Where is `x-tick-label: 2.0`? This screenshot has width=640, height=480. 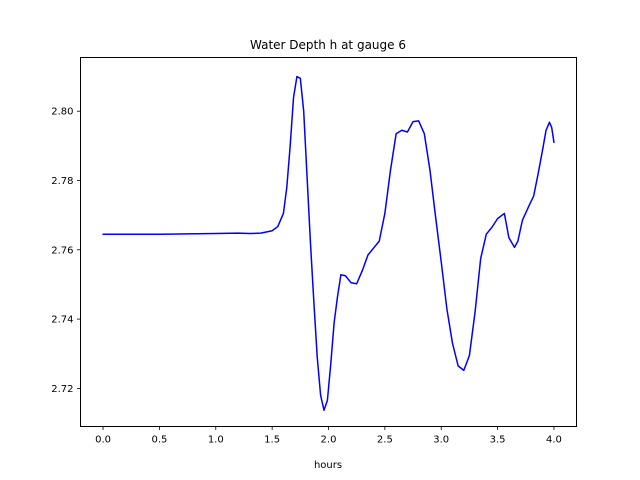 x-tick-label: 2.0 is located at coordinates (329, 440).